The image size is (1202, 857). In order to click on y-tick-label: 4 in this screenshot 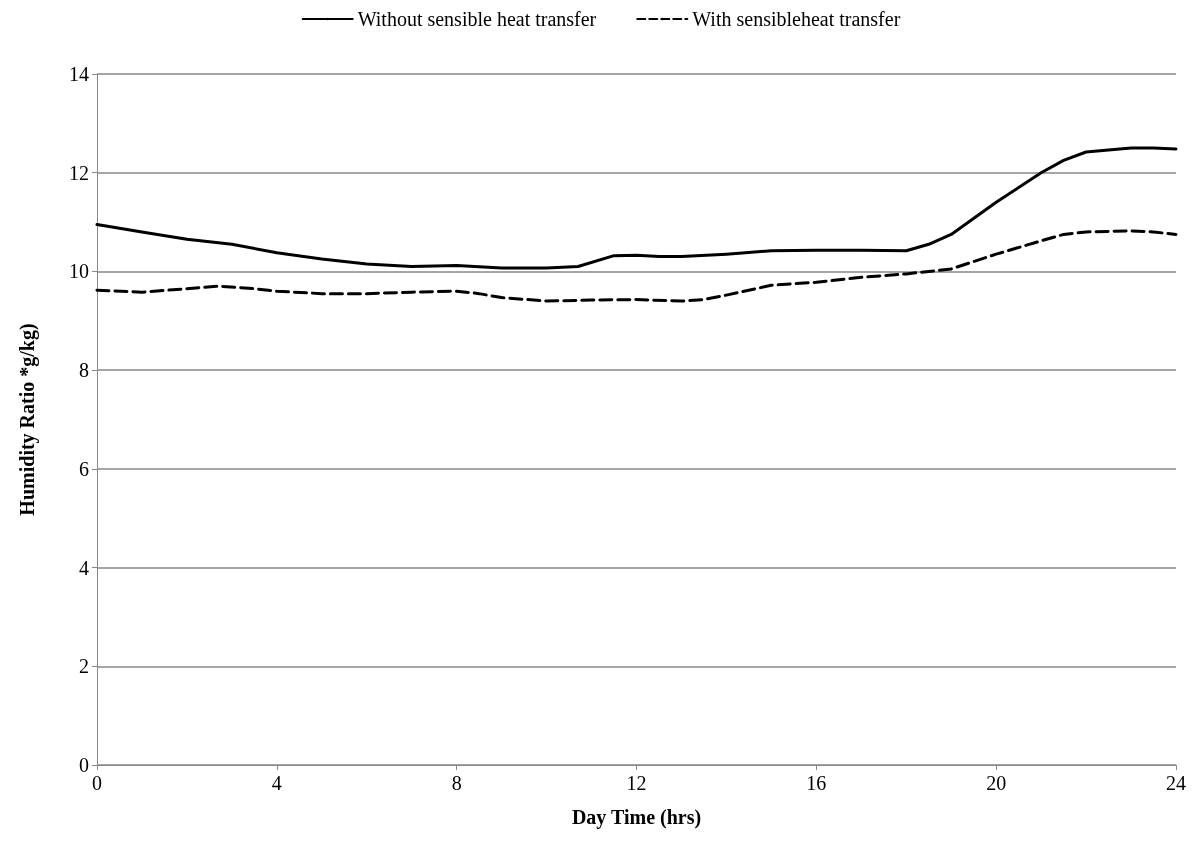, I will do `click(84, 567)`.